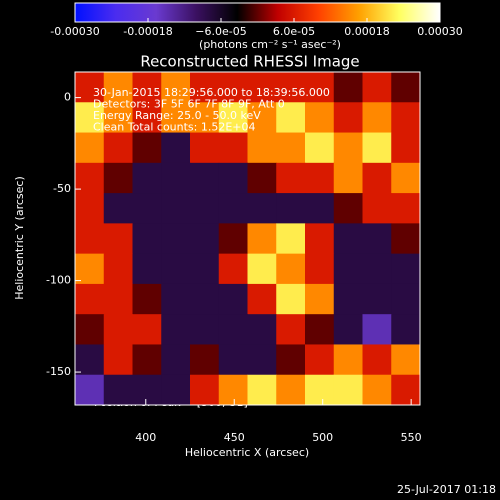  Describe the element at coordinates (74, 31) in the screenshot. I see `colorbar-tick-label: -0.00030` at that location.